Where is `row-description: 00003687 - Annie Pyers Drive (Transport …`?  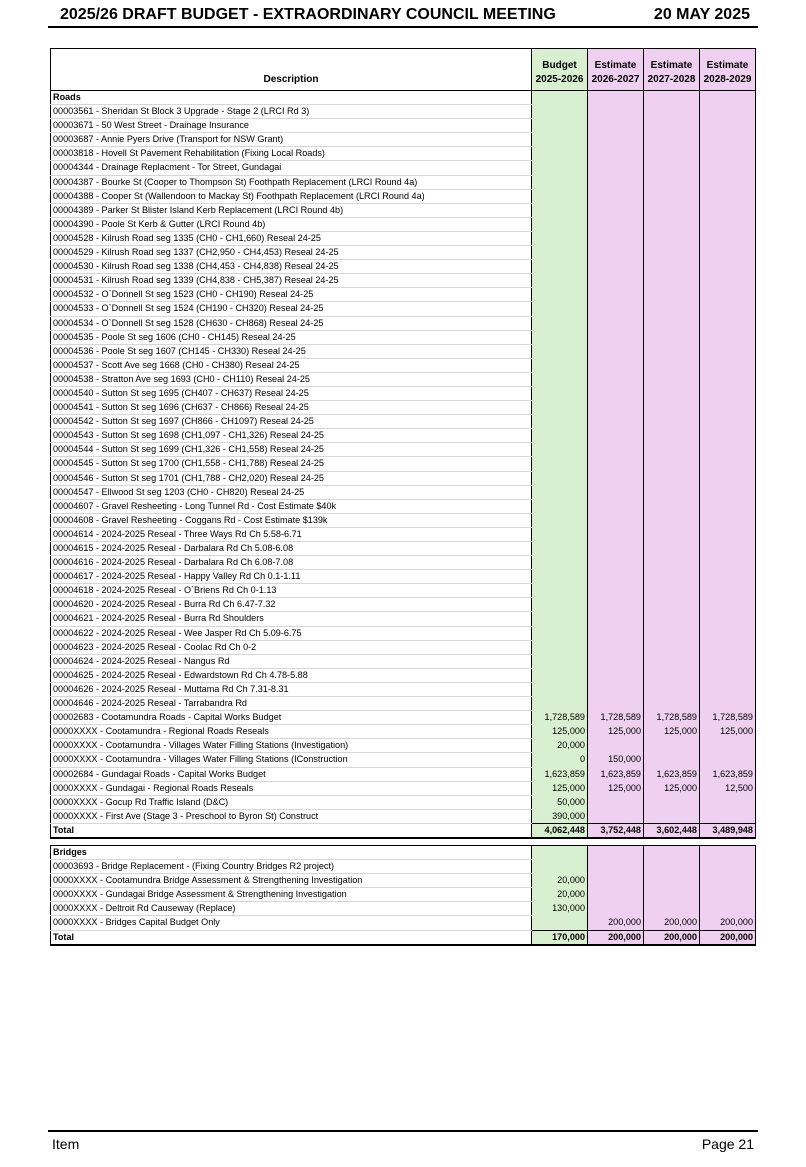
row-description: 00003687 - Annie Pyers Drive (Transport … is located at coordinates (291, 140).